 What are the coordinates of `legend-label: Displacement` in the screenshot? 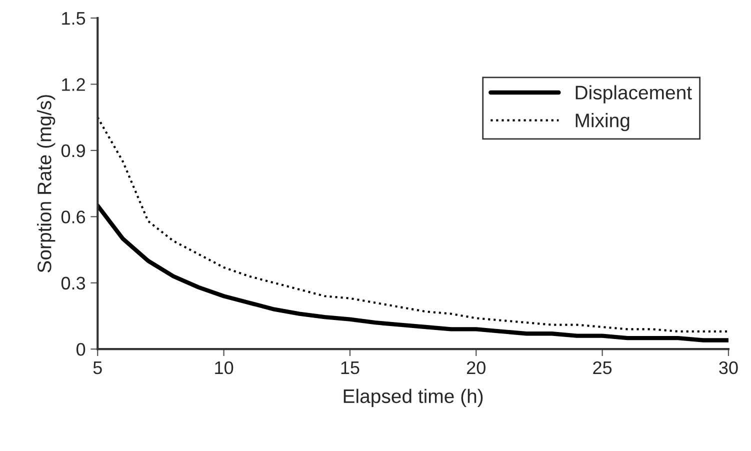 It's located at (634, 94).